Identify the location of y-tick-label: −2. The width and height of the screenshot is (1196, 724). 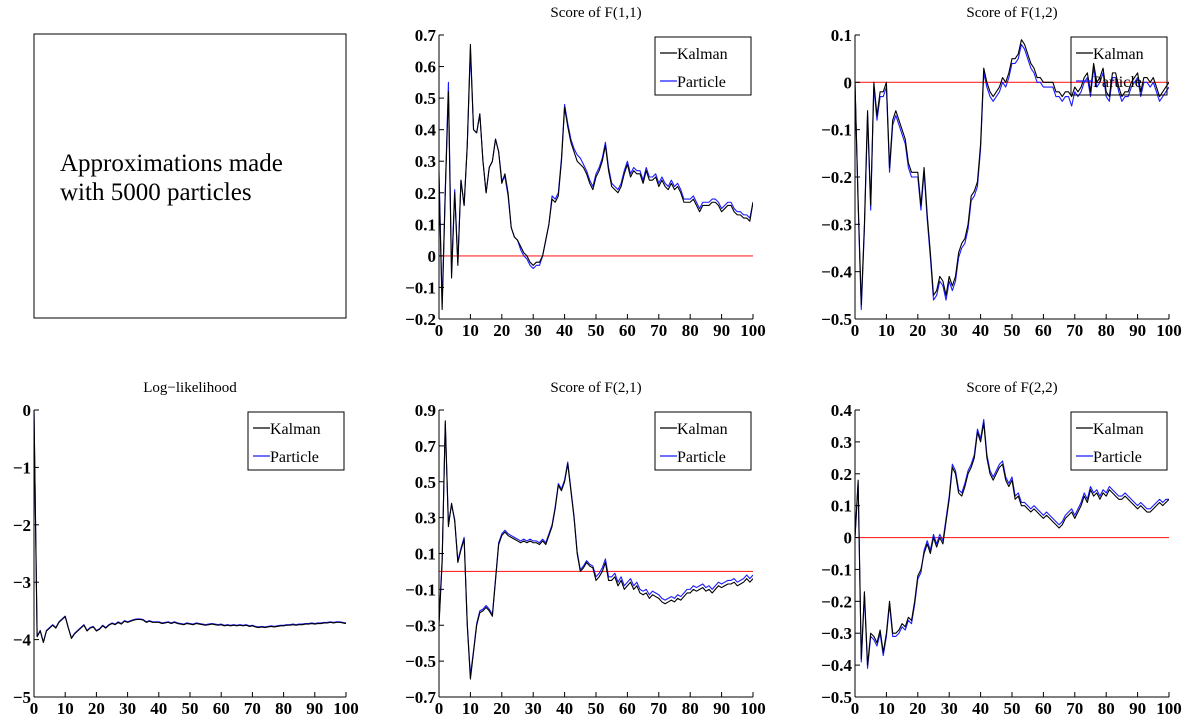
(22, 525).